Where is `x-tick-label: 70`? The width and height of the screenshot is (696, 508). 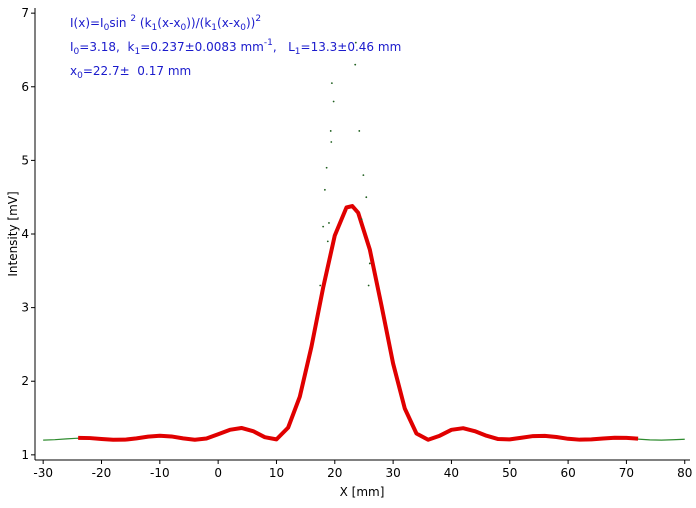
x-tick-label: 70 is located at coordinates (626, 473).